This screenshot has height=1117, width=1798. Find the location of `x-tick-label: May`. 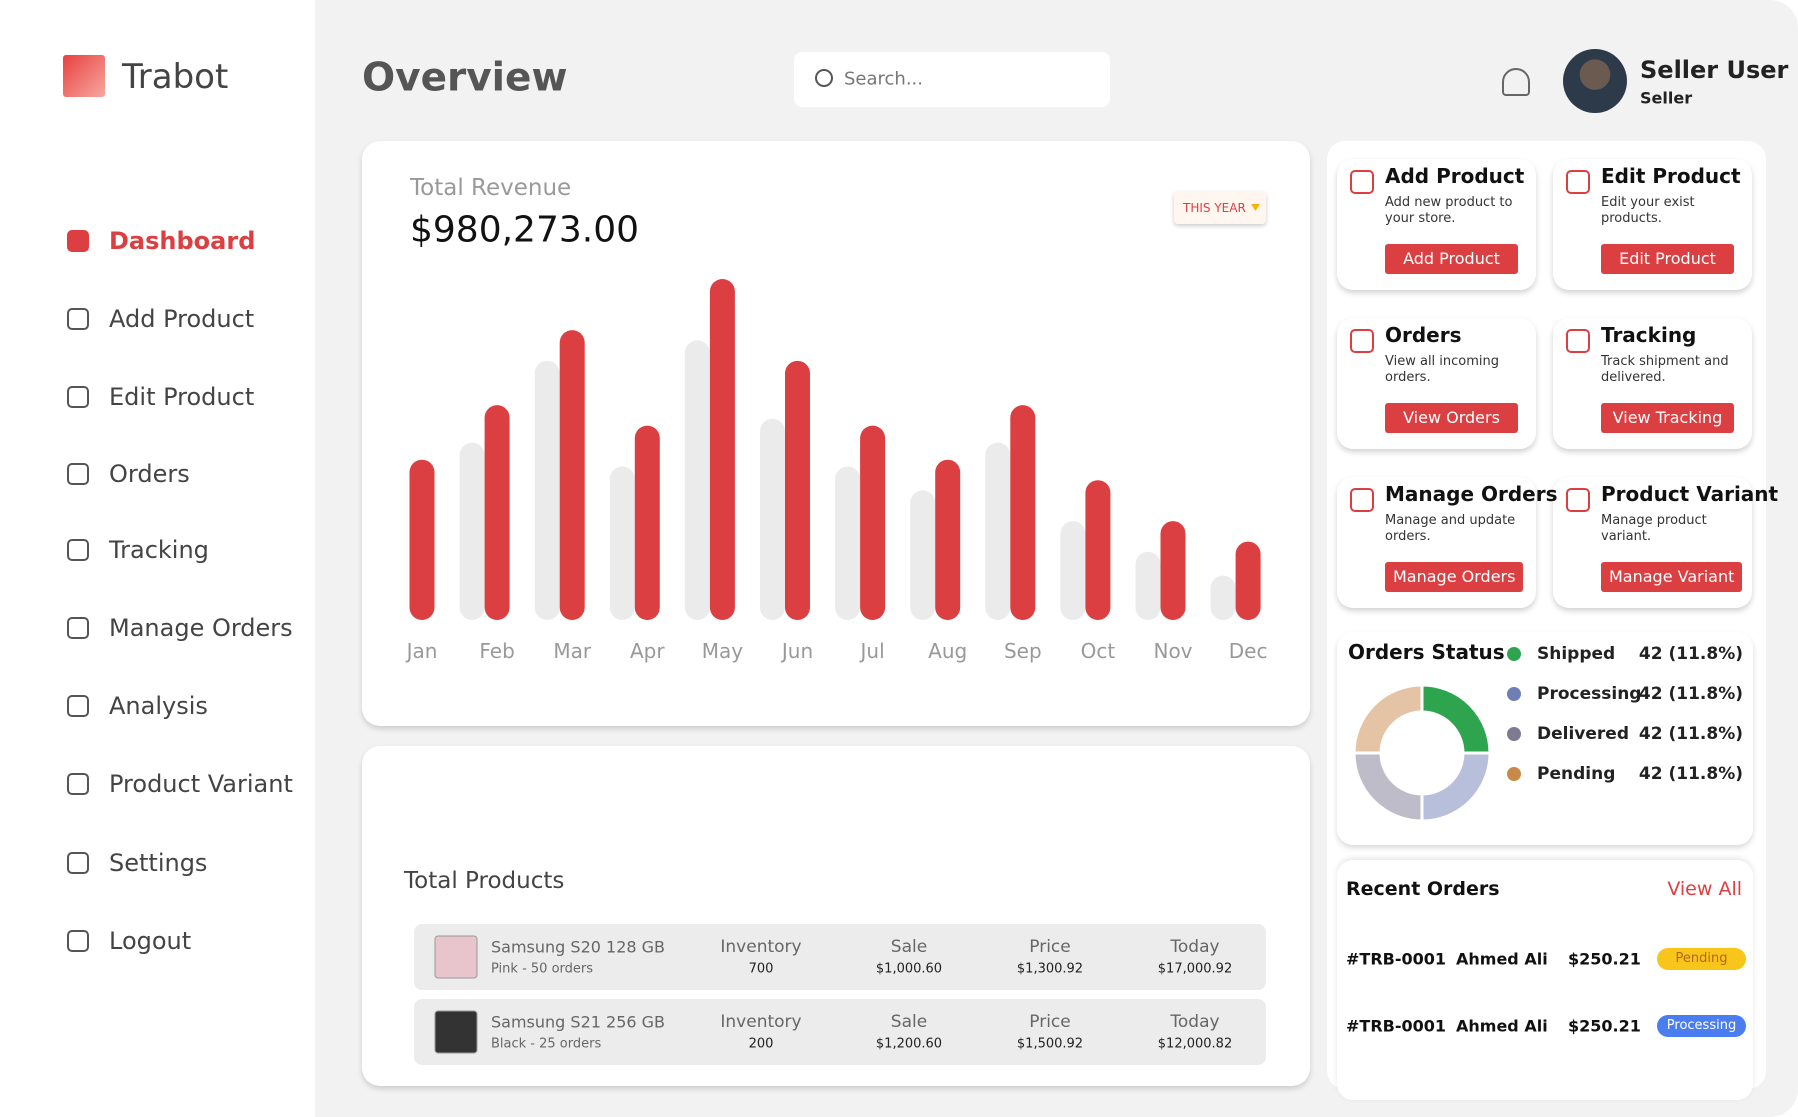

x-tick-label: May is located at coordinates (722, 651).